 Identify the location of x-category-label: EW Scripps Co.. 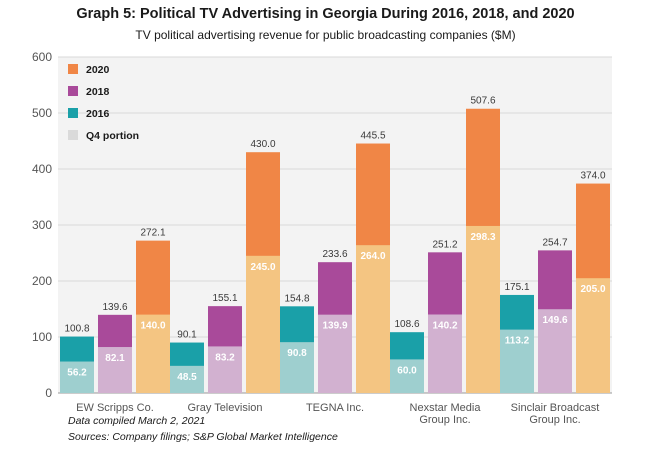
(115, 408).